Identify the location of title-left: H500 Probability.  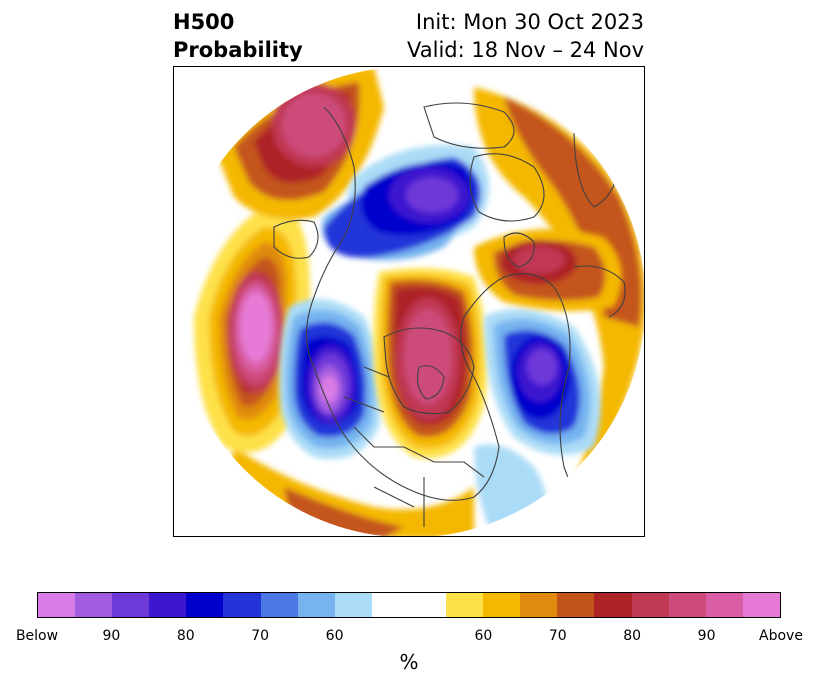
(238, 36).